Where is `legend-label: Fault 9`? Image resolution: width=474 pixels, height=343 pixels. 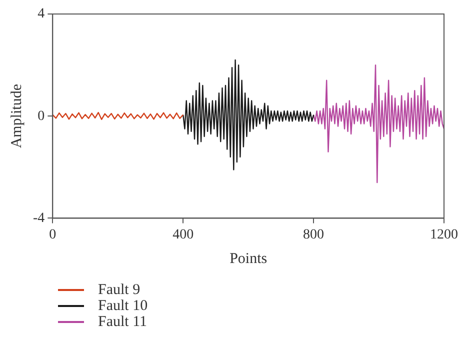 legend-label: Fault 9 is located at coordinates (119, 290).